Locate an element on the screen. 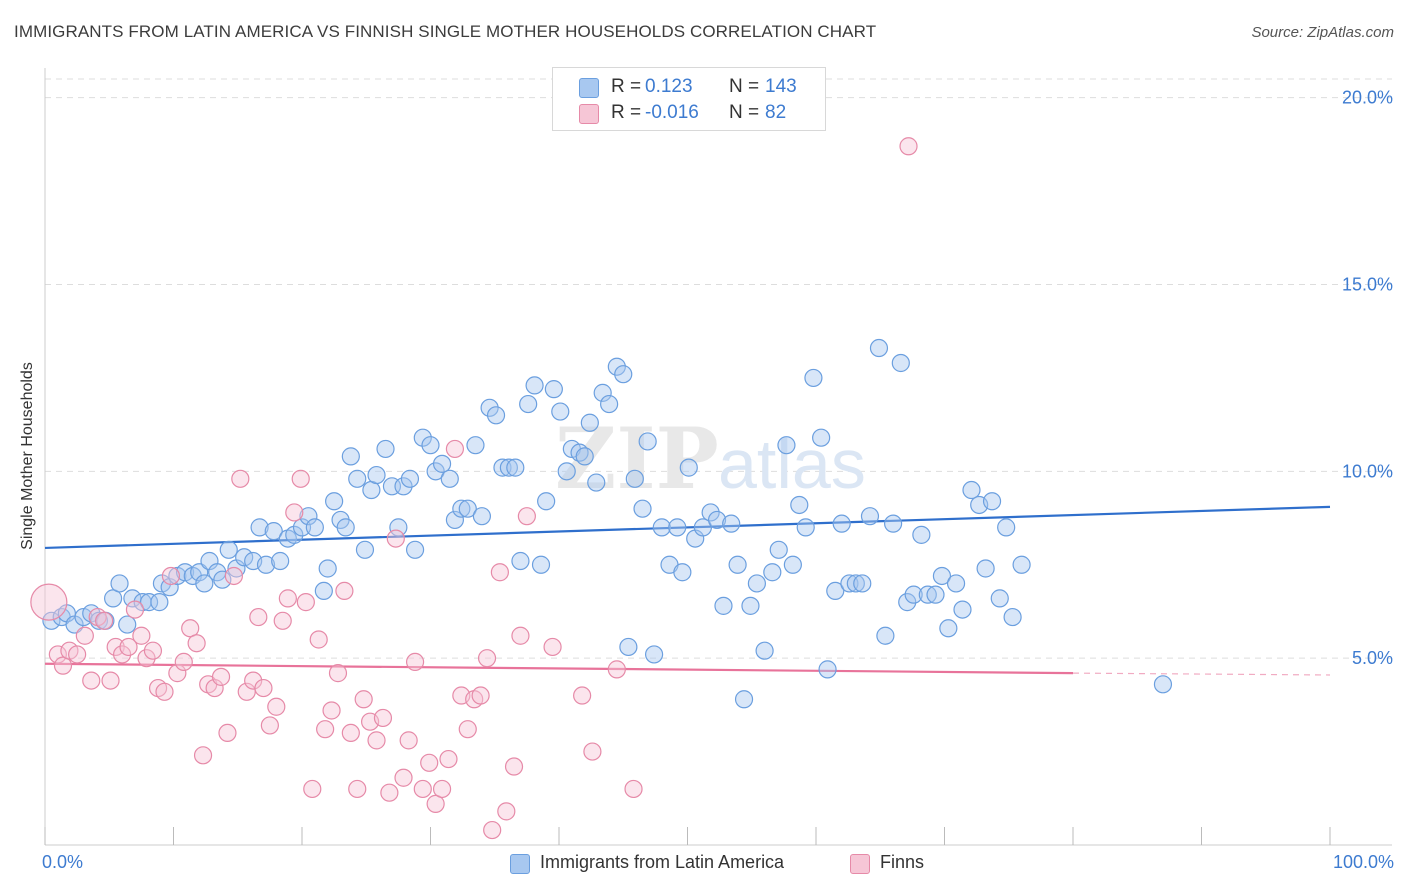 This screenshot has width=1406, height=892. legend-swatch-blue is located at coordinates (589, 88).